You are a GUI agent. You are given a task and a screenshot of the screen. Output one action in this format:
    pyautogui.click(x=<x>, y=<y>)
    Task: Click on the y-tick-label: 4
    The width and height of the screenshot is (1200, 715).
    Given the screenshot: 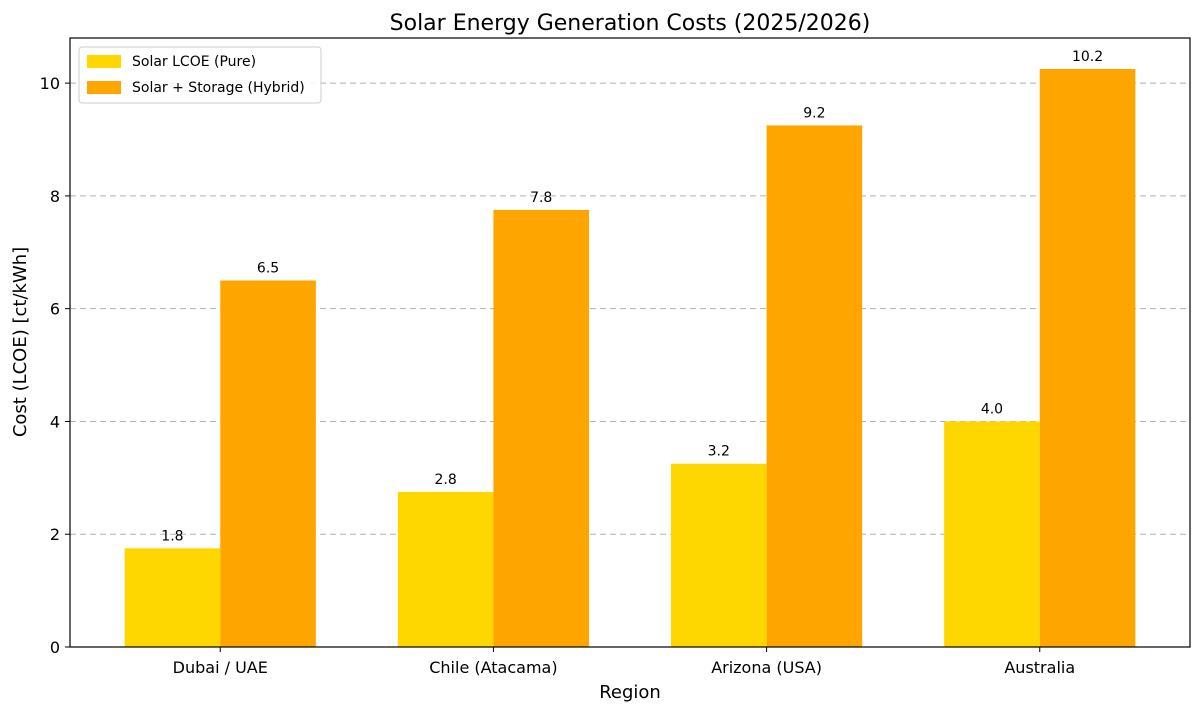 What is the action you would take?
    pyautogui.click(x=55, y=421)
    